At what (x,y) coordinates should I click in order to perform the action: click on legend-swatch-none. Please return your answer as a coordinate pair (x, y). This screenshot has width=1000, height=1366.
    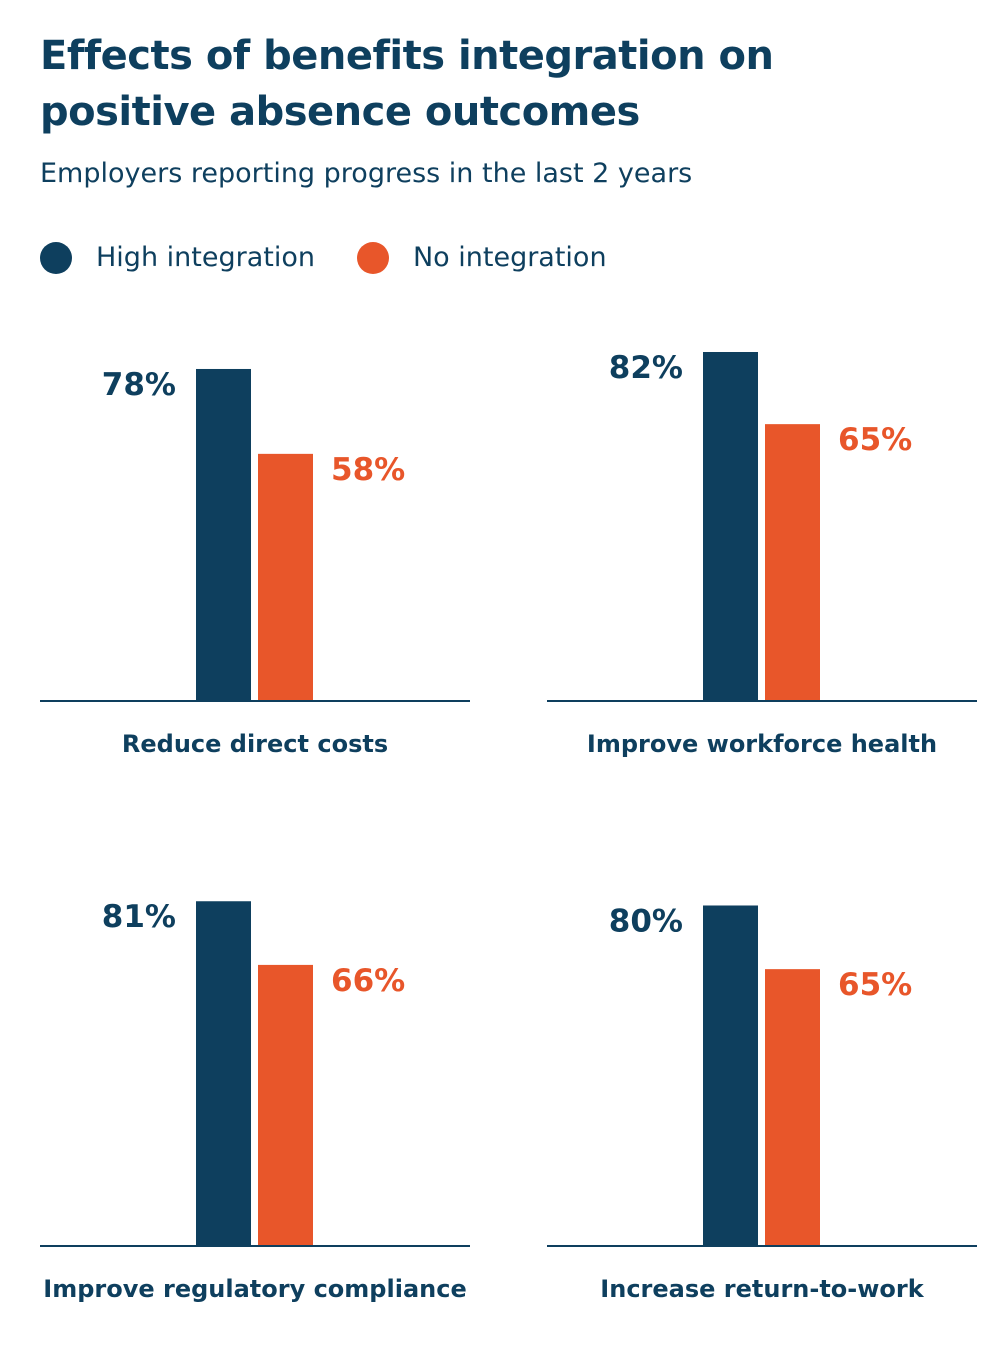
    Looking at the image, I should click on (372, 258).